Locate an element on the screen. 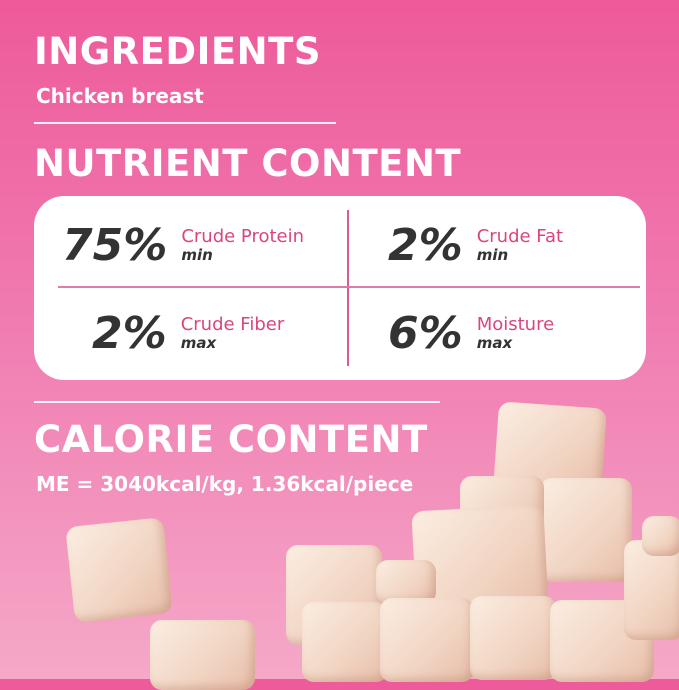  ingredients-value: Chicken breast is located at coordinates (120, 96).